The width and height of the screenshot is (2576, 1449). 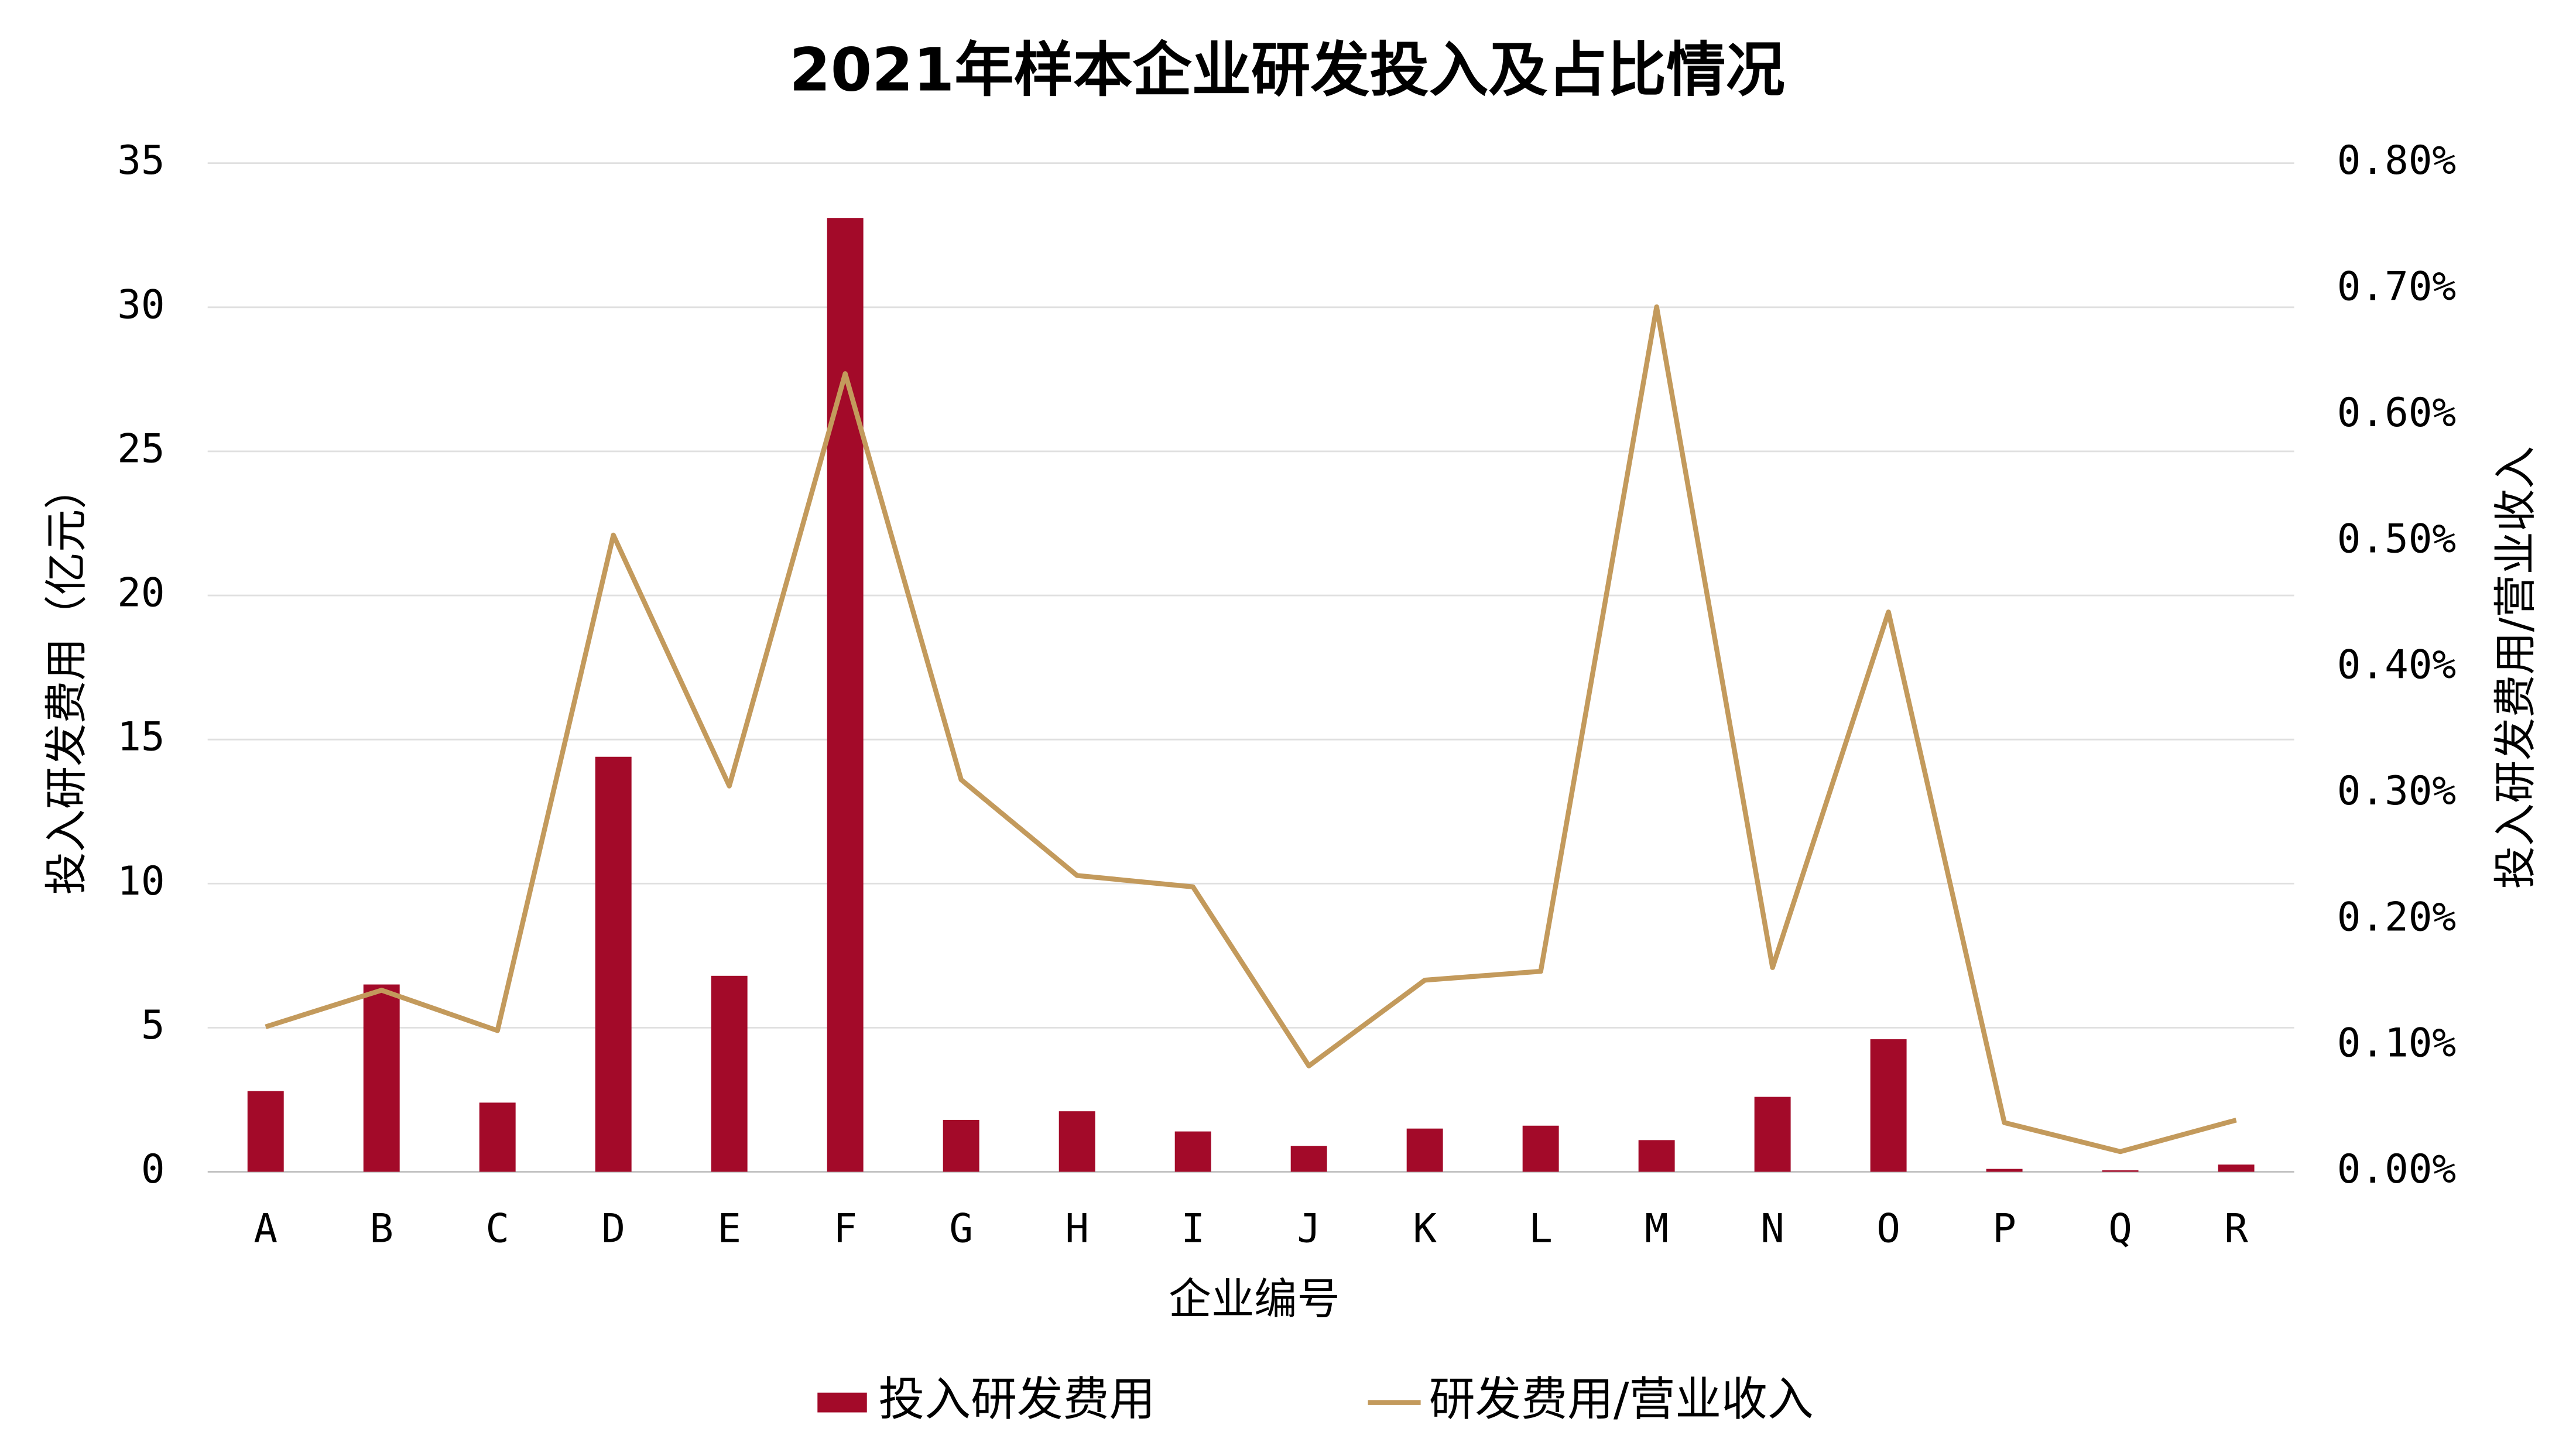 What do you see at coordinates (141, 160) in the screenshot?
I see `y-tick-label: 35` at bounding box center [141, 160].